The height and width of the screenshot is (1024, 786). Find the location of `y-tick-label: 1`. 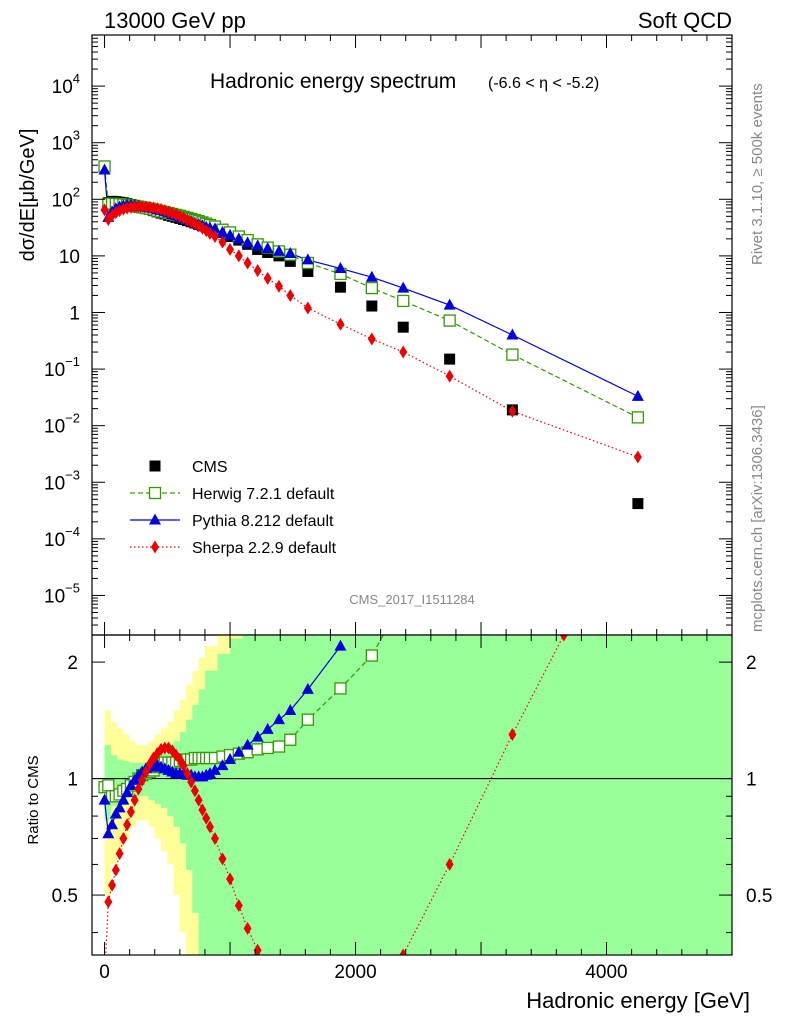

y-tick-label: 1 is located at coordinates (74, 313).